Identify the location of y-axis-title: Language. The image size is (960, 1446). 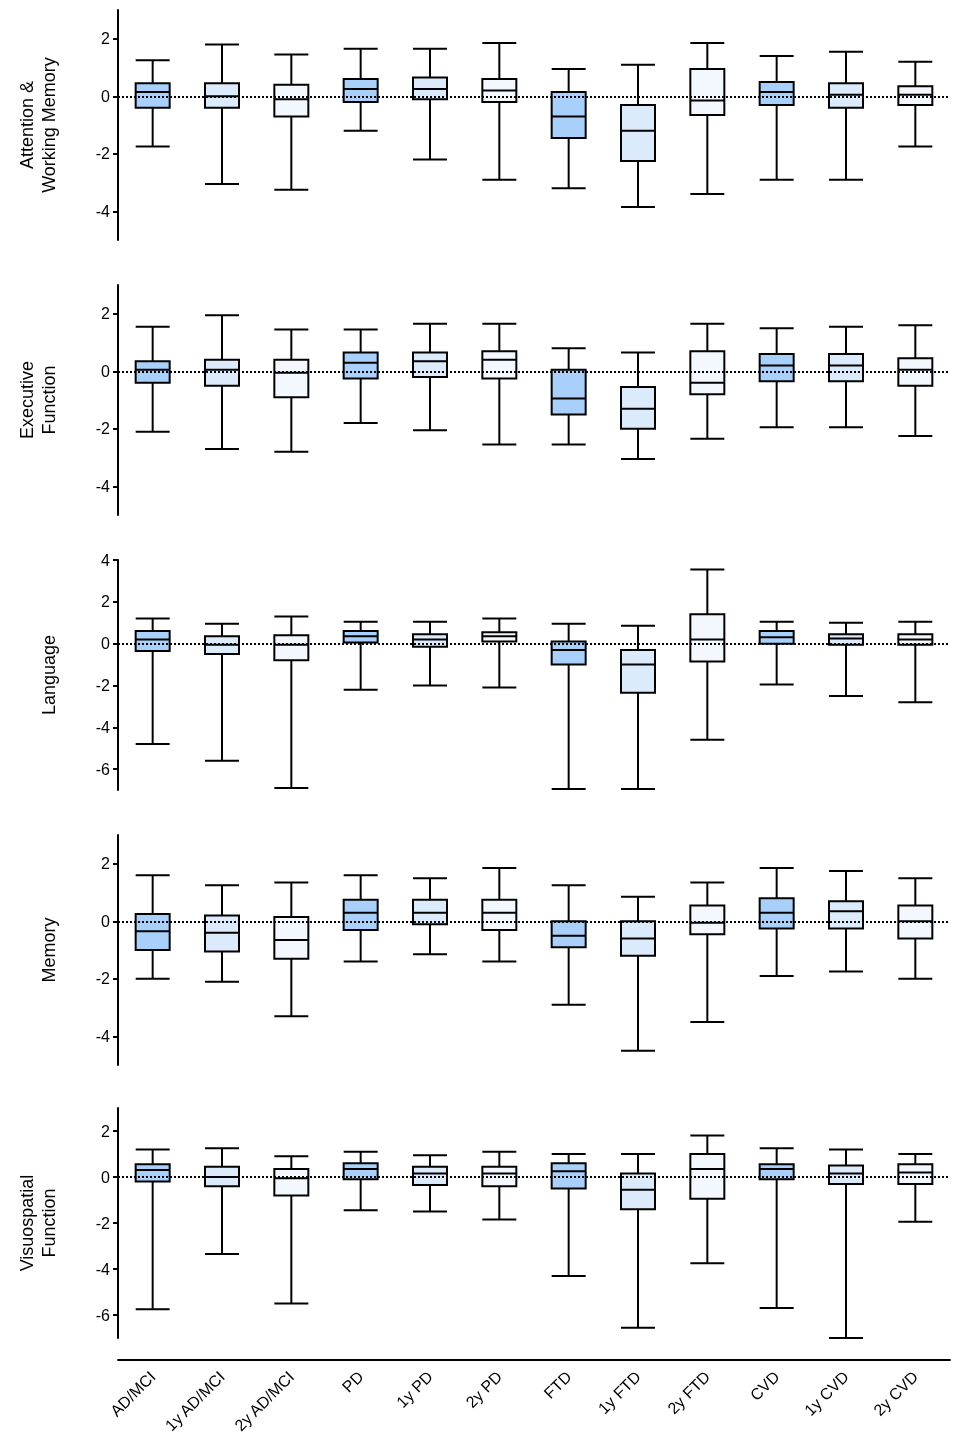
(49, 675).